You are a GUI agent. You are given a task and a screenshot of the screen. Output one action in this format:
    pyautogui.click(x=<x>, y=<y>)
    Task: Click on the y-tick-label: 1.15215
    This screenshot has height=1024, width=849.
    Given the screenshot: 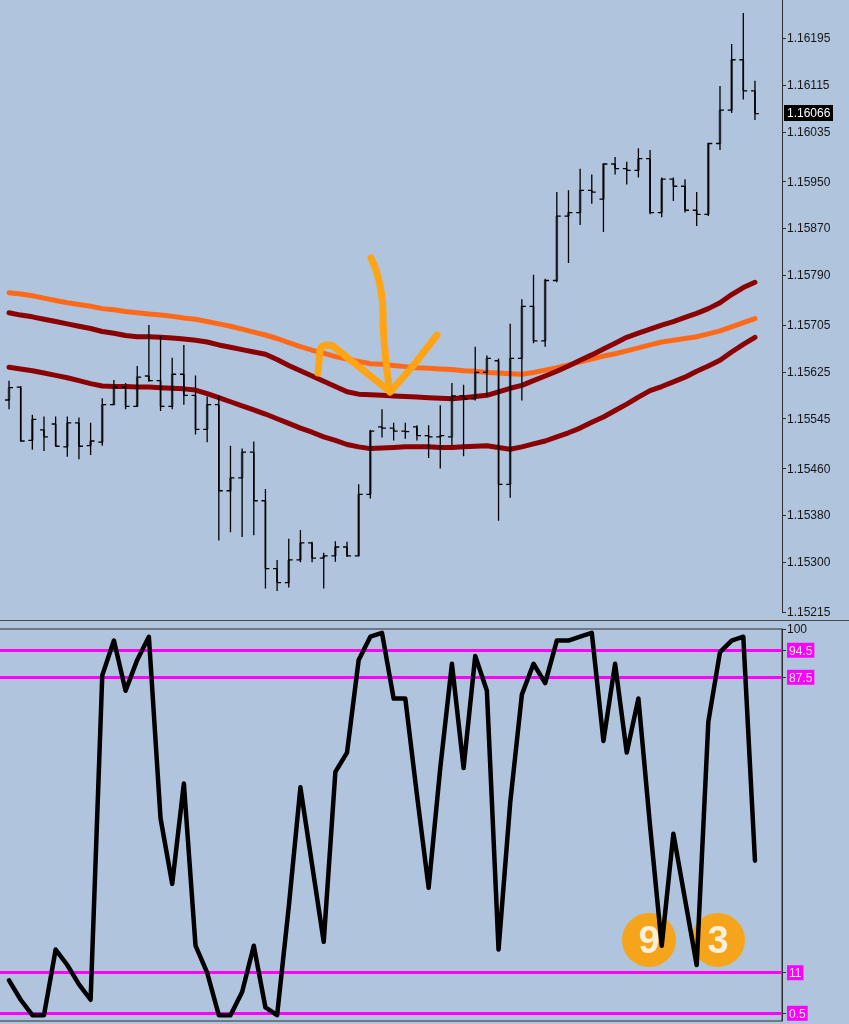 What is the action you would take?
    pyautogui.click(x=809, y=612)
    